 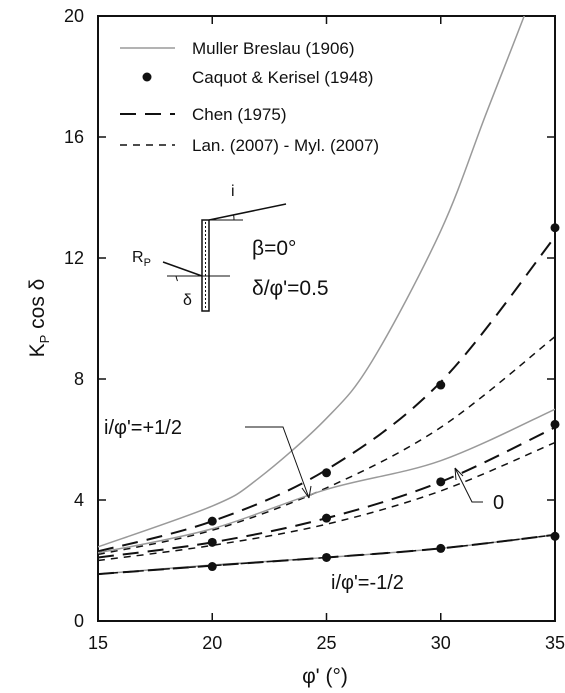 I want to click on upper-group-arrow, so click(x=306, y=492).